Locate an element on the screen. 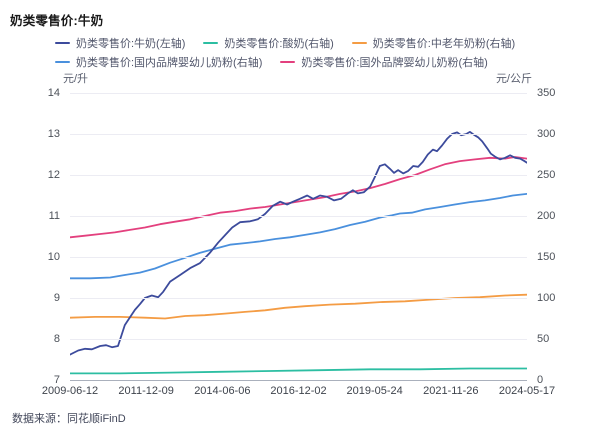 The height and width of the screenshot is (439, 600). x-axis-tick-label: 2016-12-02 is located at coordinates (298, 391).